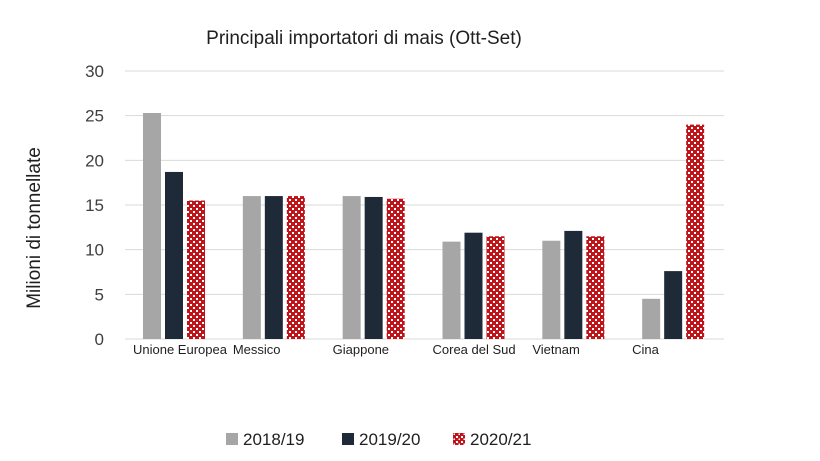 The width and height of the screenshot is (820, 461). Describe the element at coordinates (646, 349) in the screenshot. I see `x-tick-label: Cina` at that location.